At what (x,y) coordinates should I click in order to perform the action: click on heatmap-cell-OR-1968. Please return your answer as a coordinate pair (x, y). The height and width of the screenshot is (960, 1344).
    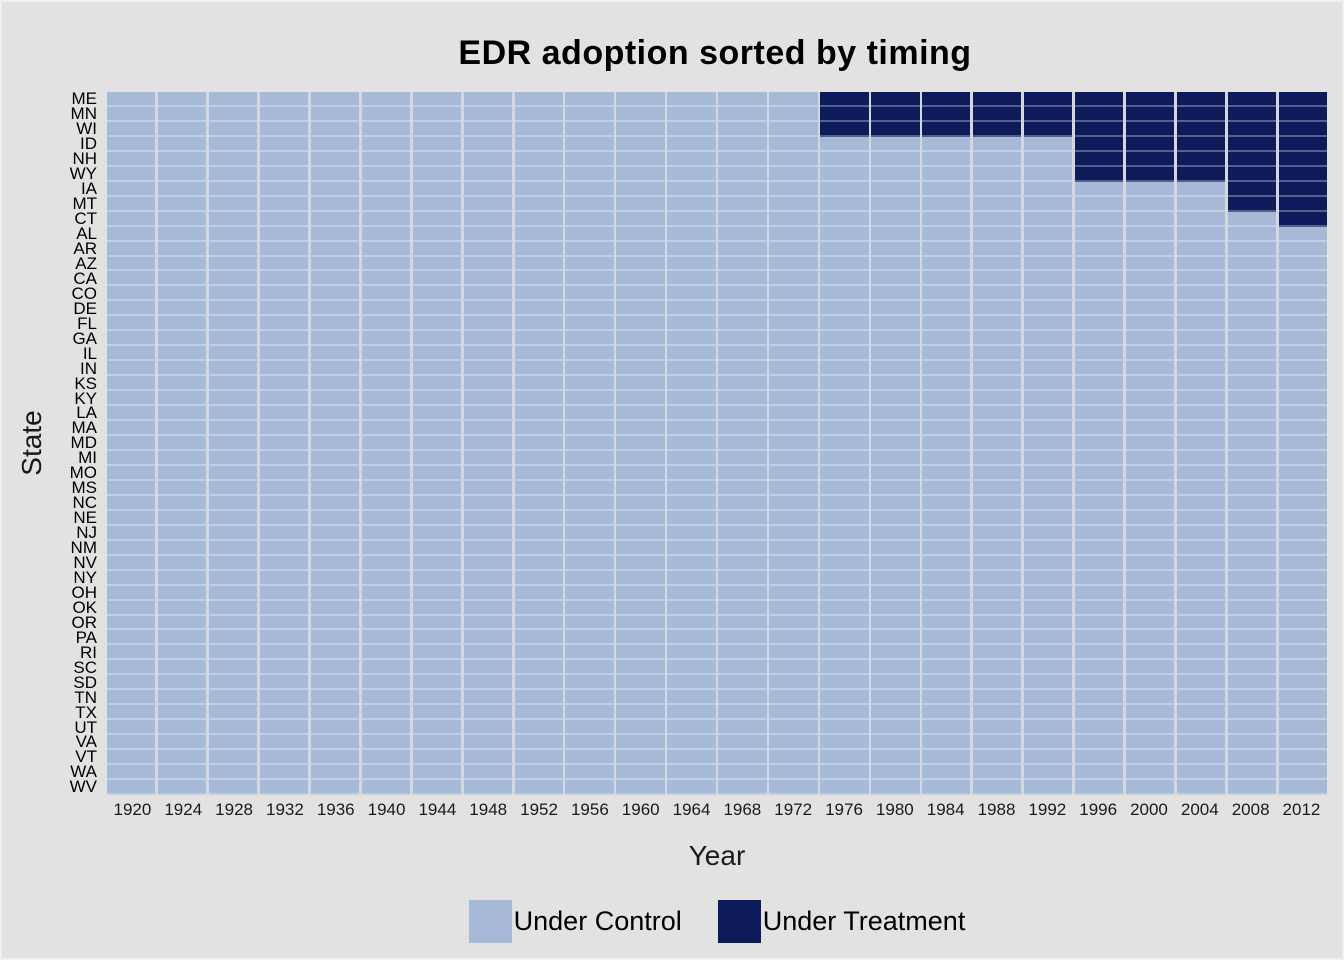
    Looking at the image, I should click on (742, 623).